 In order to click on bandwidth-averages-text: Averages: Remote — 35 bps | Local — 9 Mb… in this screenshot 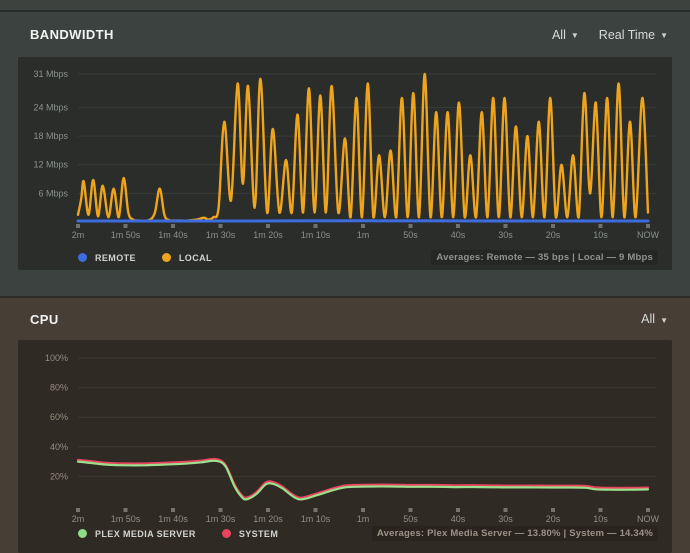, I will do `click(544, 257)`.